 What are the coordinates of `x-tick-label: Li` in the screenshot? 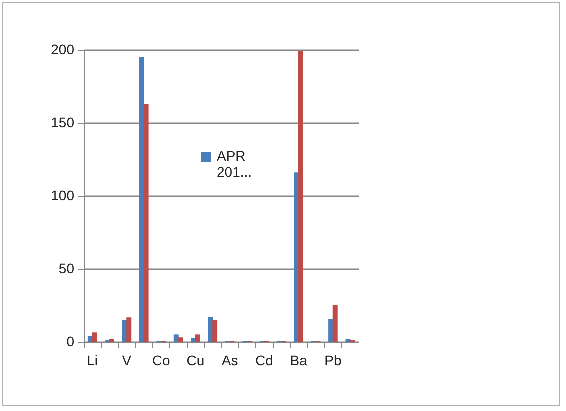 It's located at (92, 360).